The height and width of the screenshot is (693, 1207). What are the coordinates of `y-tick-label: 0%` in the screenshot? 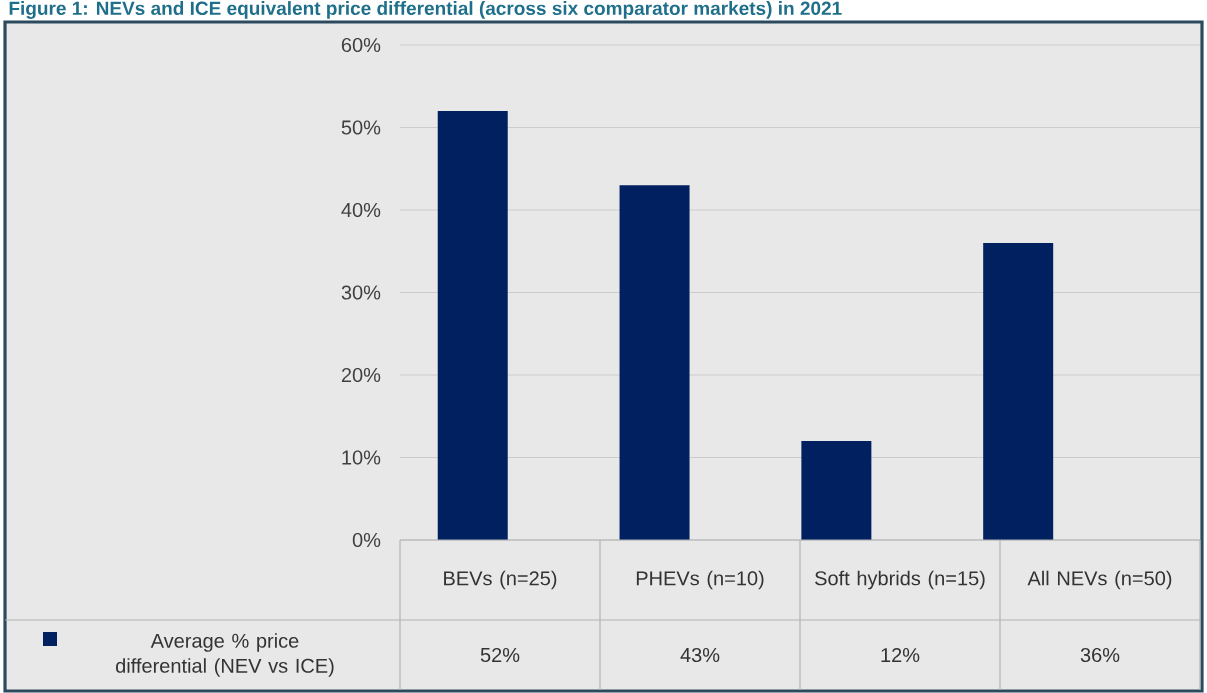 It's located at (366, 540).